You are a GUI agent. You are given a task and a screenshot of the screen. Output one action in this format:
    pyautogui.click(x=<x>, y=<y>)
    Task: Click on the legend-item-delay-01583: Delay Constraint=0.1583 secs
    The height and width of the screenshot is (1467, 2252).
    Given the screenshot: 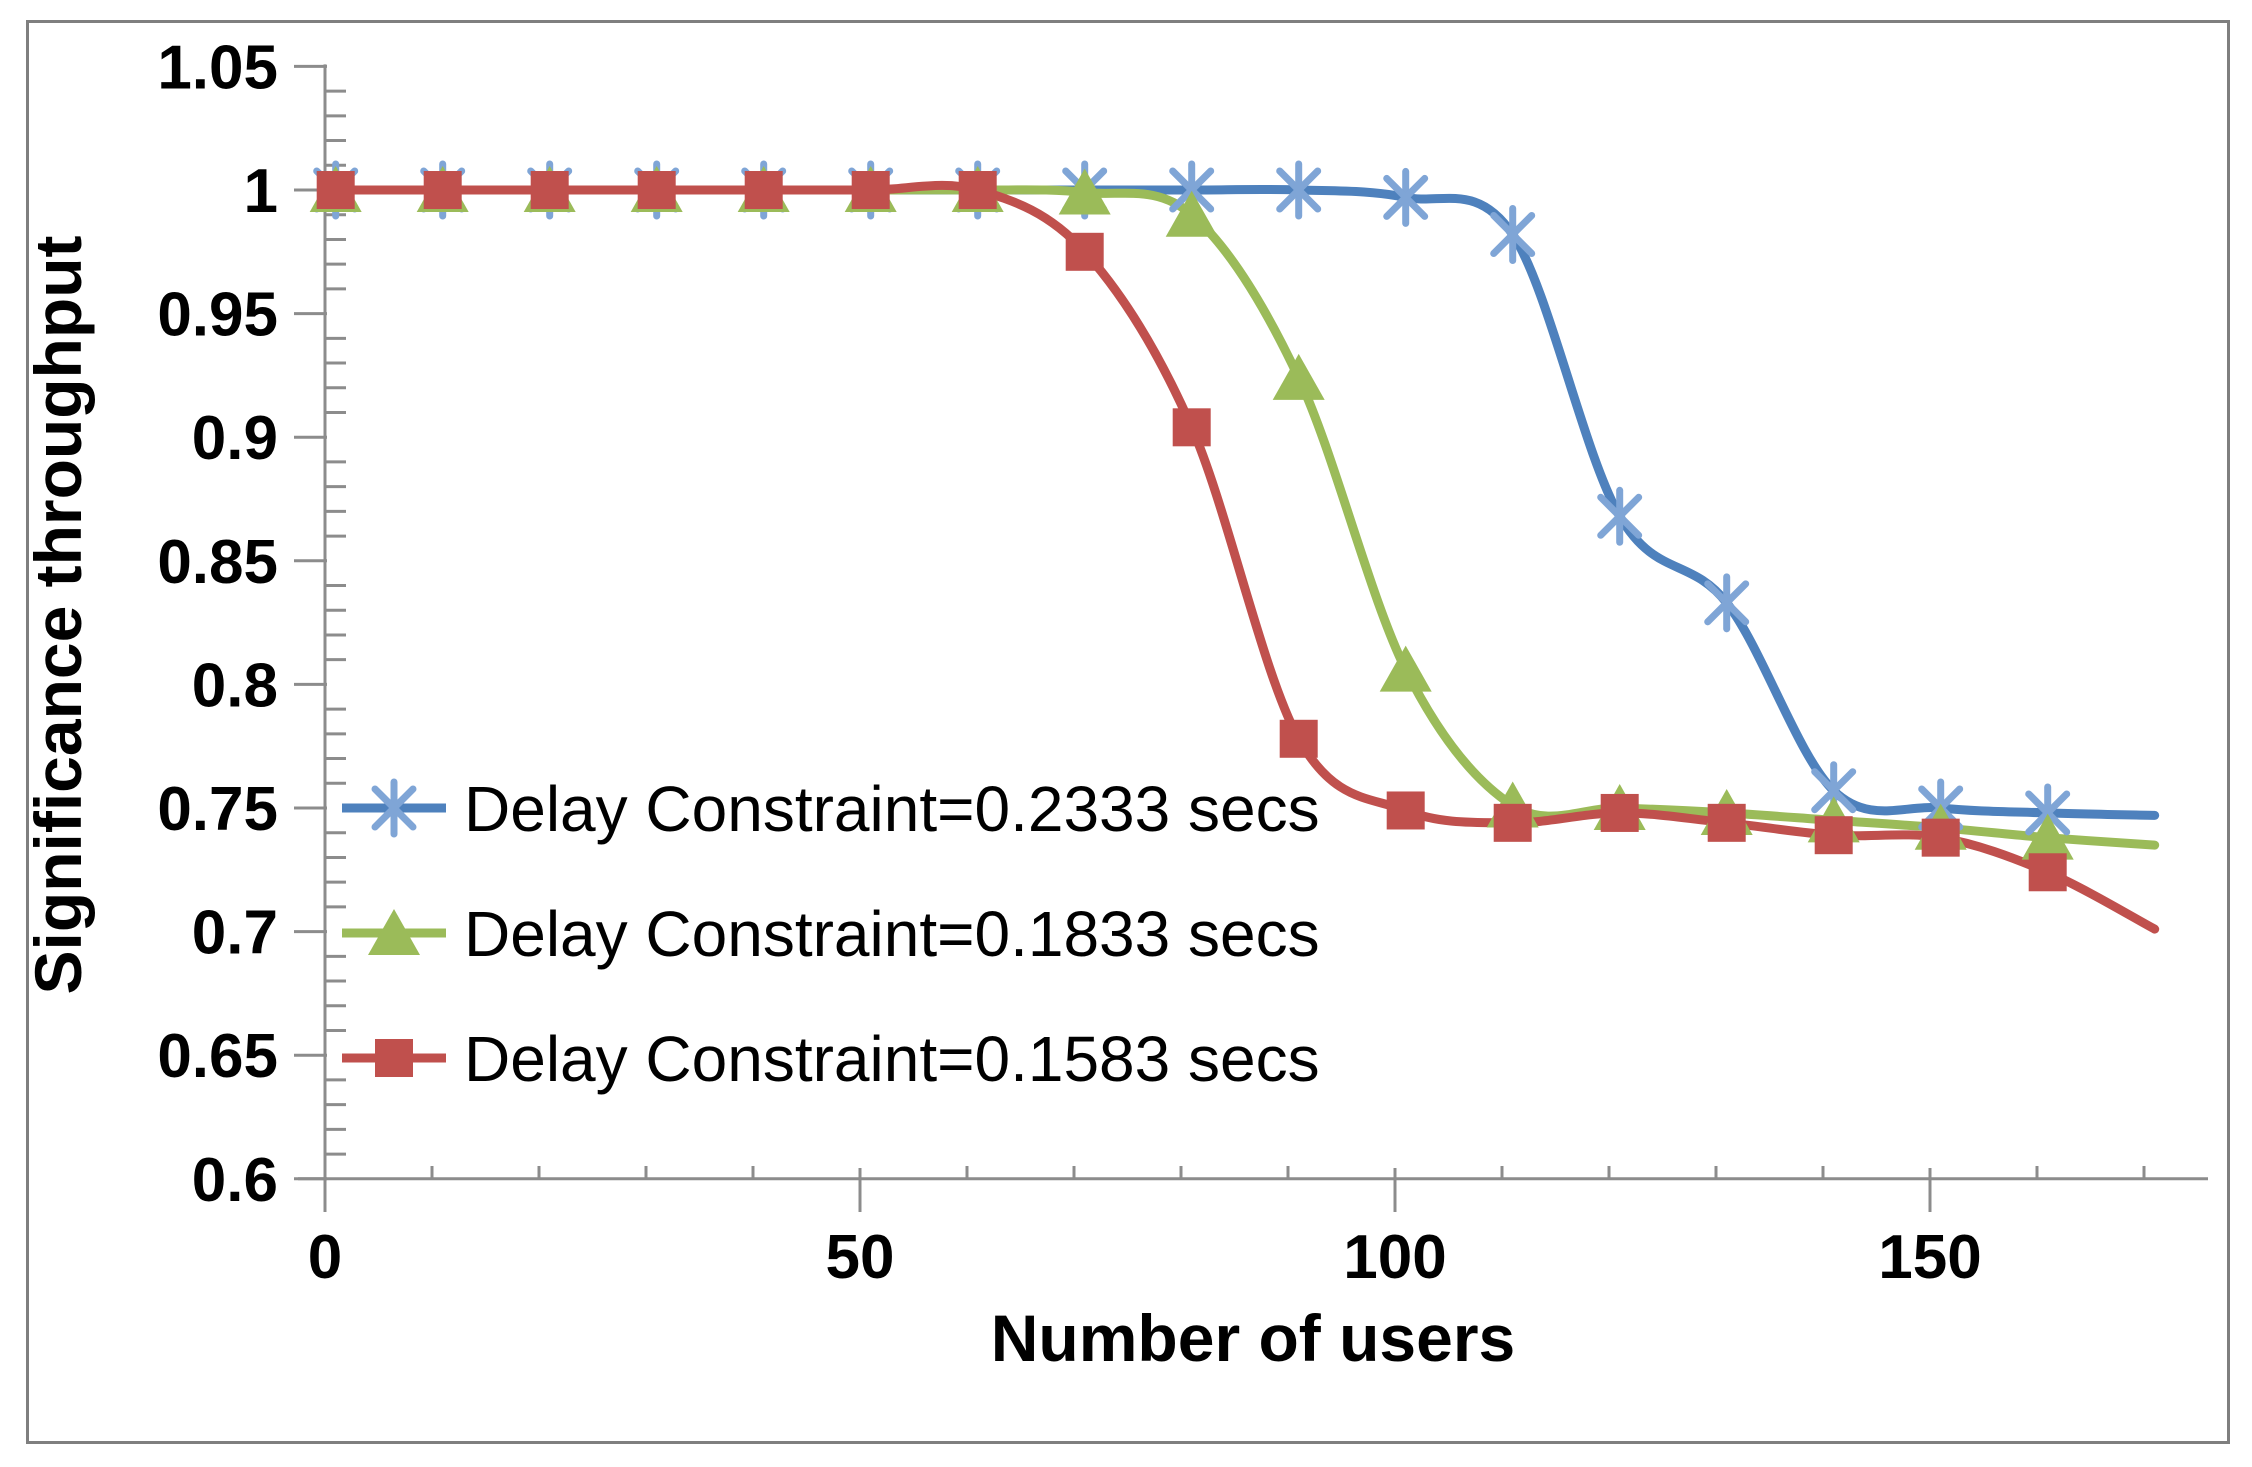 What is the action you would take?
    pyautogui.click(x=829, y=1058)
    